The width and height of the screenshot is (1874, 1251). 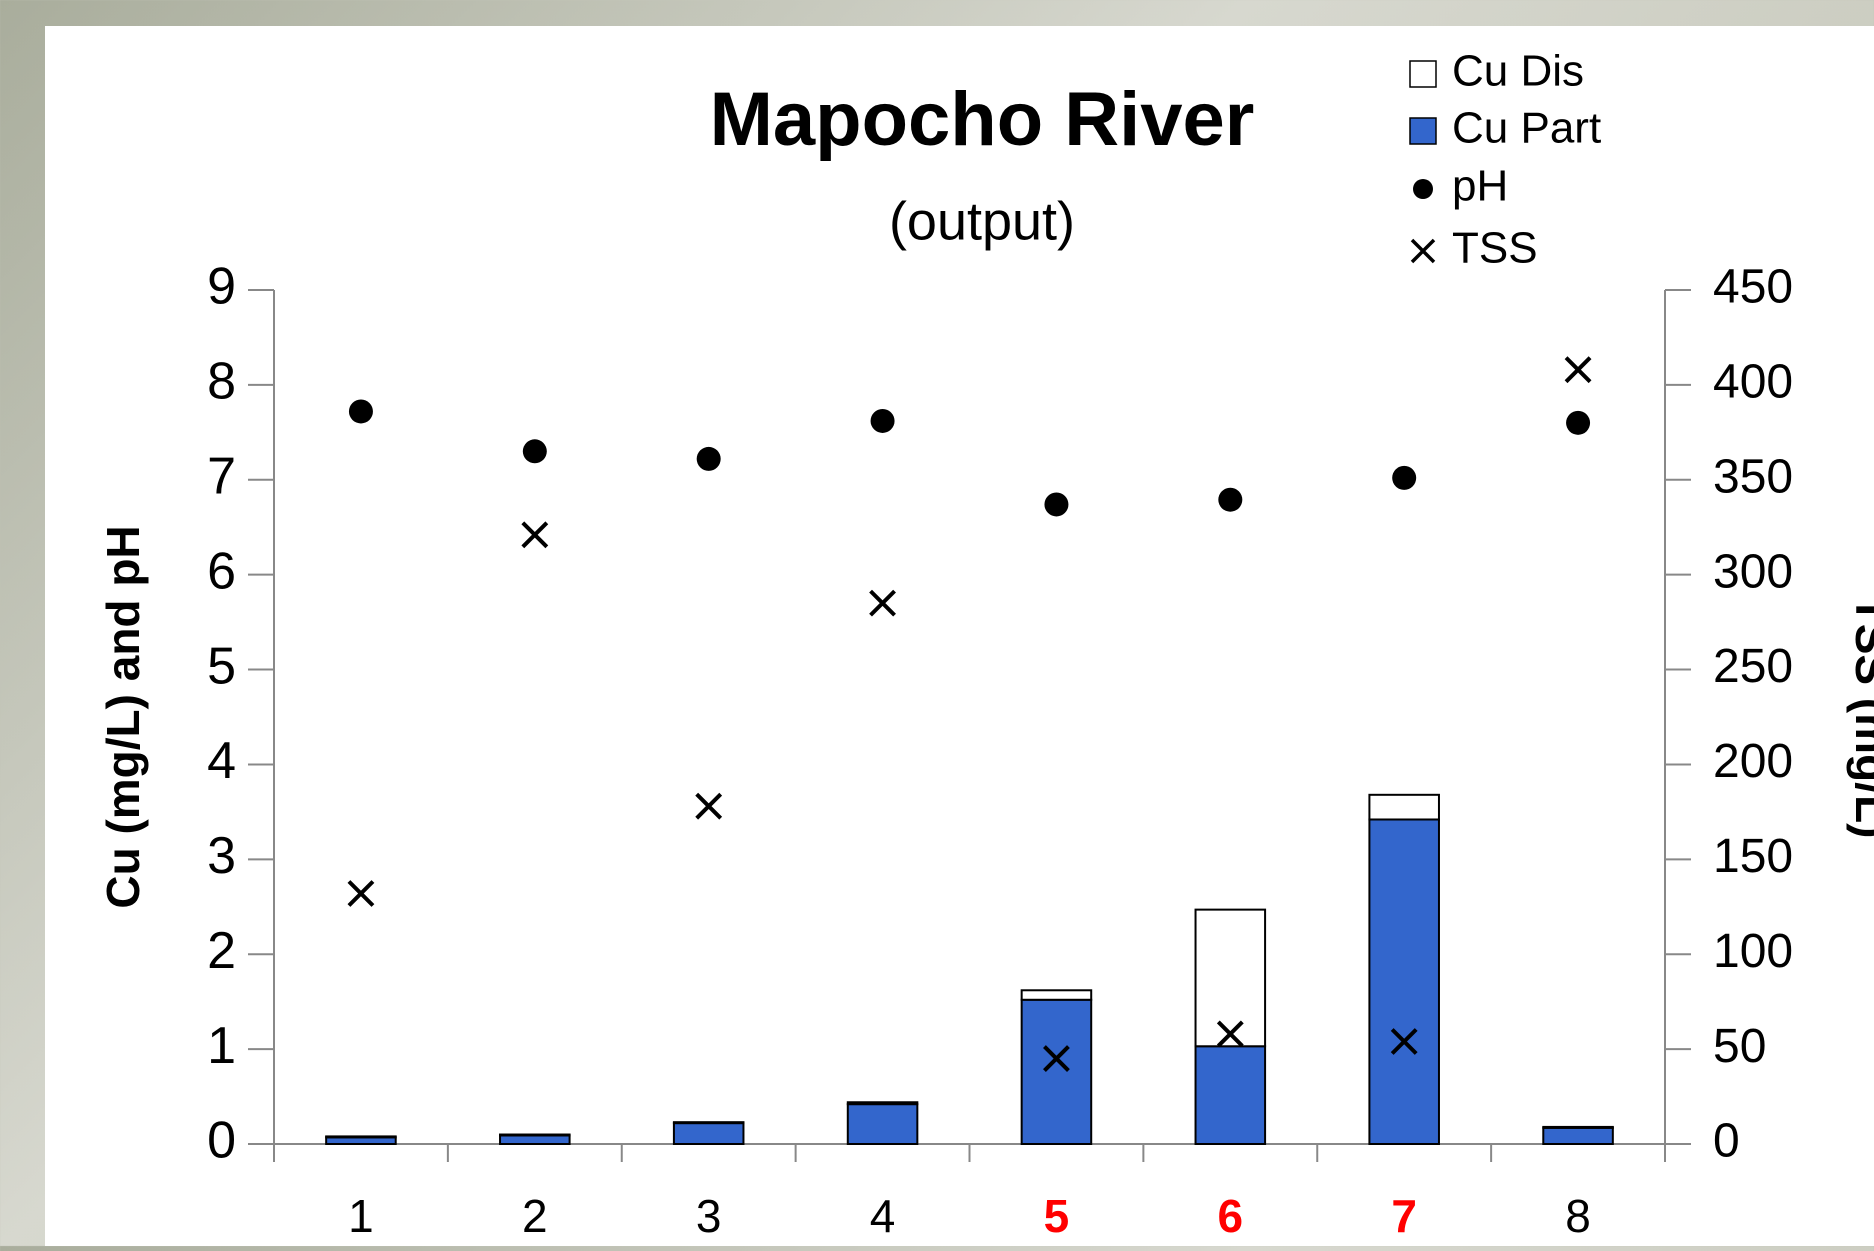 What do you see at coordinates (1057, 1216) in the screenshot?
I see `x-tick-label: 5` at bounding box center [1057, 1216].